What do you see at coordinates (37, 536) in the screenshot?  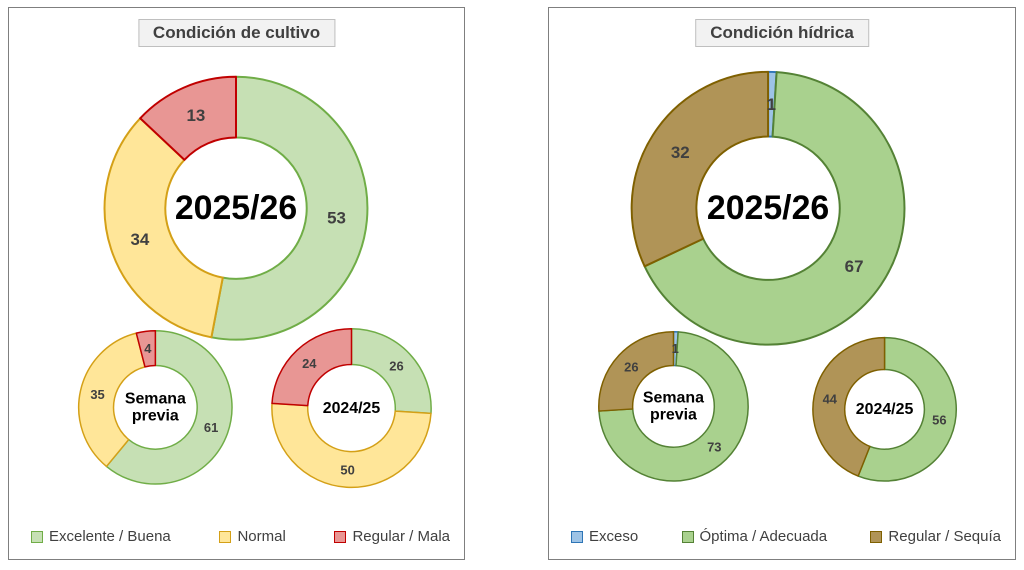 I see `legend-swatch-excelente-buena` at bounding box center [37, 536].